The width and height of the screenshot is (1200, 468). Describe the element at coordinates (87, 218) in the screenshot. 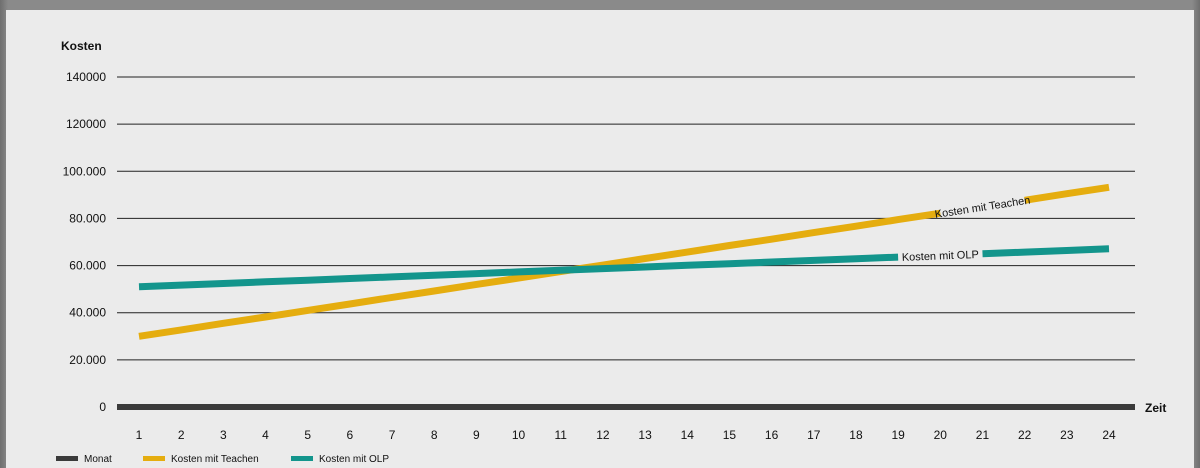

I see `y-tick-label: 80.000` at that location.